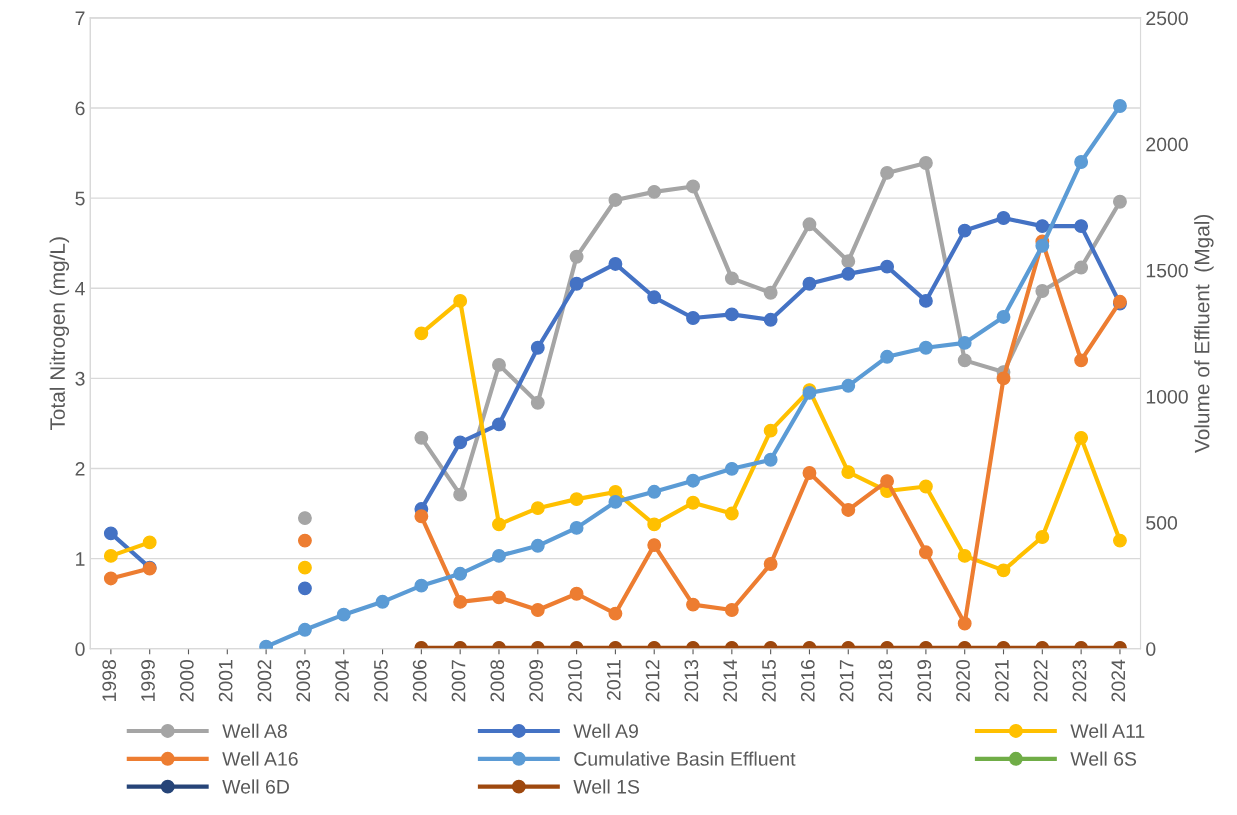 The height and width of the screenshot is (815, 1237). What do you see at coordinates (606, 786) in the screenshot?
I see `legend-label: Well 1S` at bounding box center [606, 786].